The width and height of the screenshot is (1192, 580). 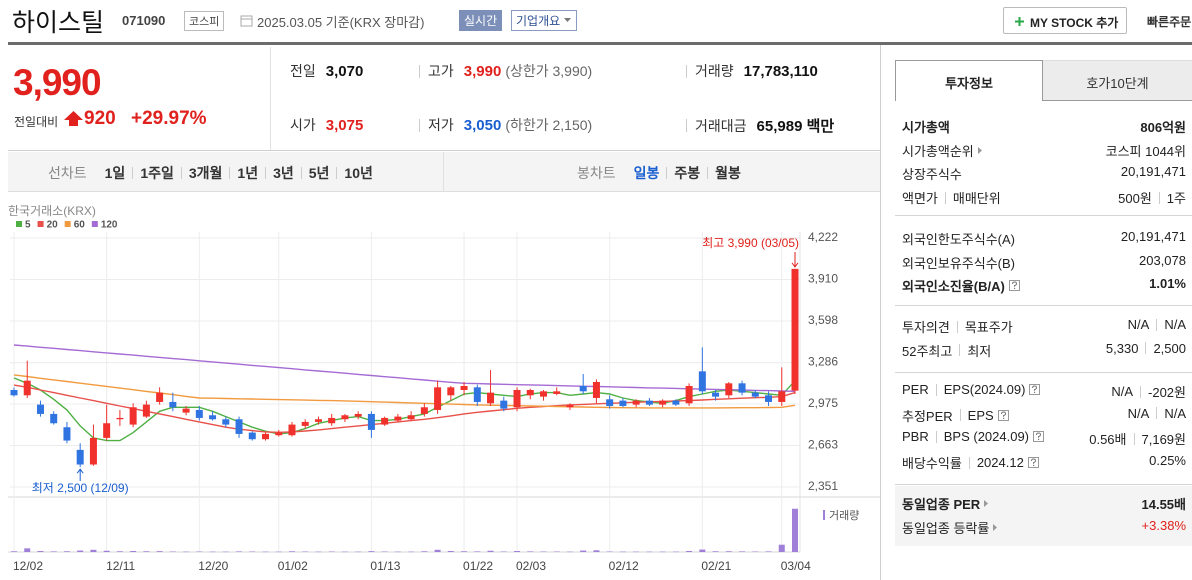 What do you see at coordinates (959, 239) in the screenshot?
I see `label-text: 외국인한도주식수(A)` at bounding box center [959, 239].